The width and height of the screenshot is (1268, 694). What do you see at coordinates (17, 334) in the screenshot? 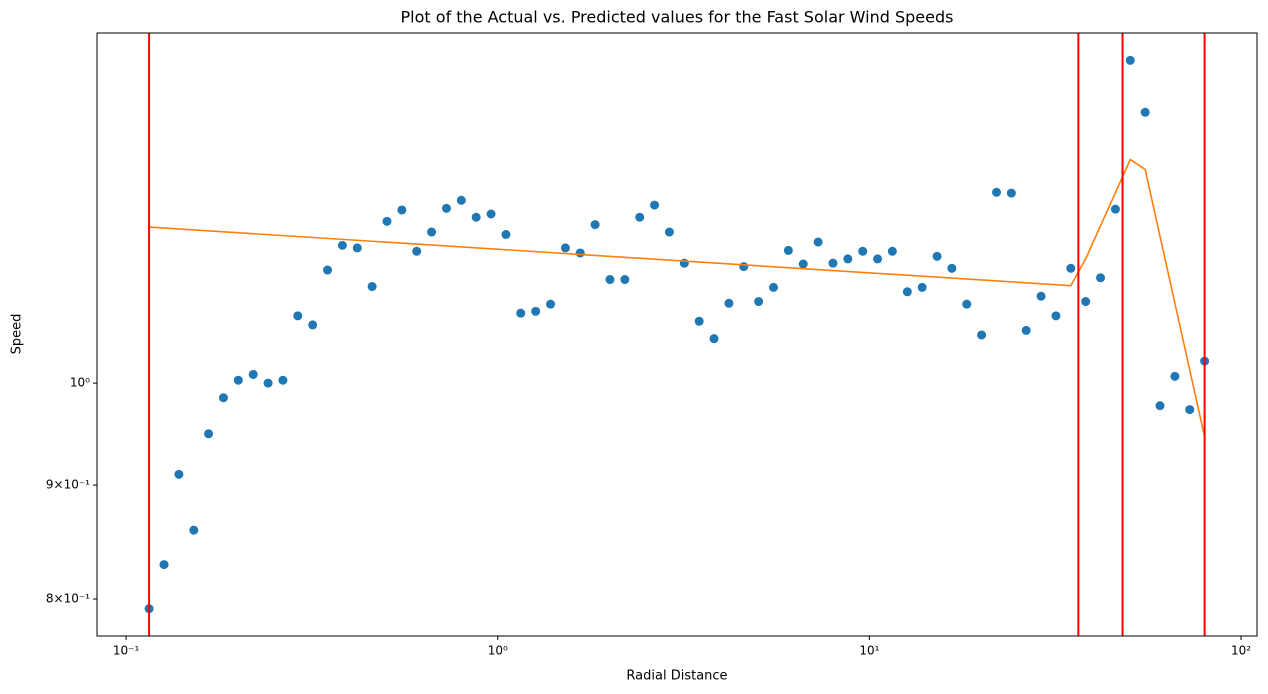
I see `y-axis-label: Speed` at bounding box center [17, 334].